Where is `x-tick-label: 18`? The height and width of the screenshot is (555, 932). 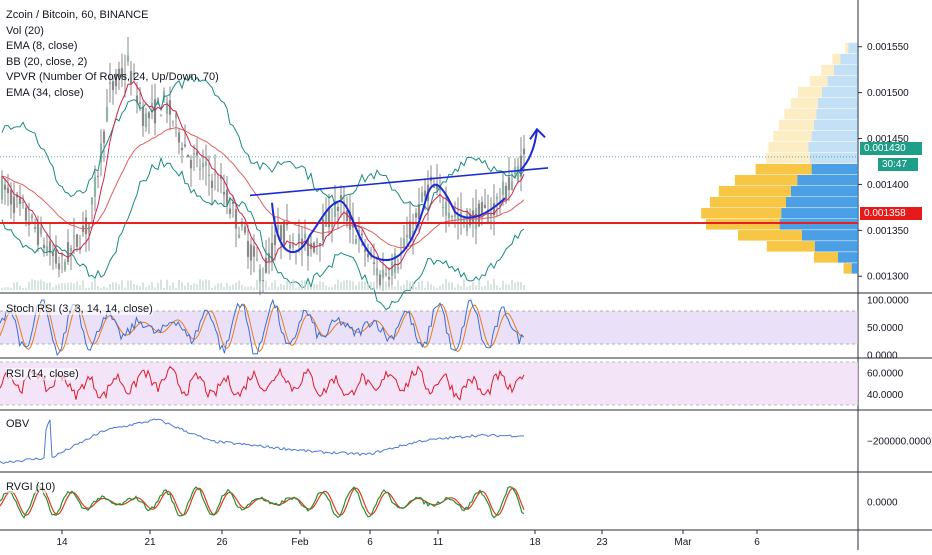
x-tick-label: 18 is located at coordinates (535, 542).